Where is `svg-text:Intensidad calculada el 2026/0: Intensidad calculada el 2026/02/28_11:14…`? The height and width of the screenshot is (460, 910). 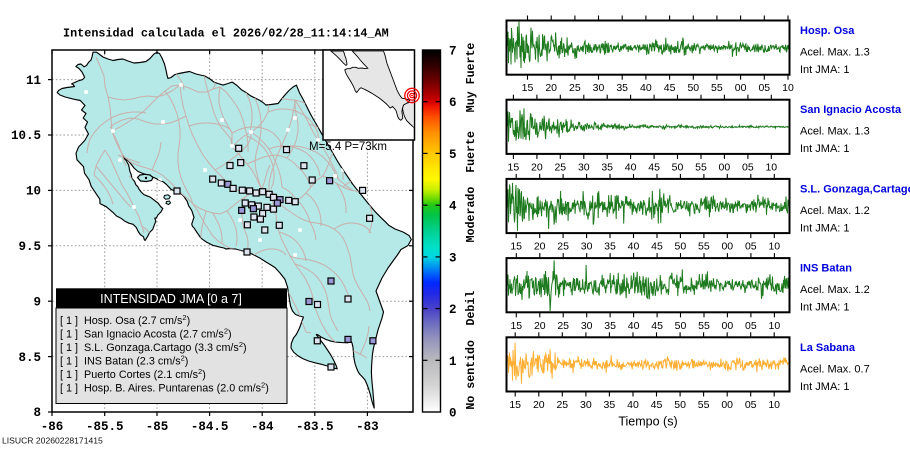 svg-text:Intensidad calculada el 2026/0: Intensidad calculada el 2026/02/28_11:14… is located at coordinates (226, 34).